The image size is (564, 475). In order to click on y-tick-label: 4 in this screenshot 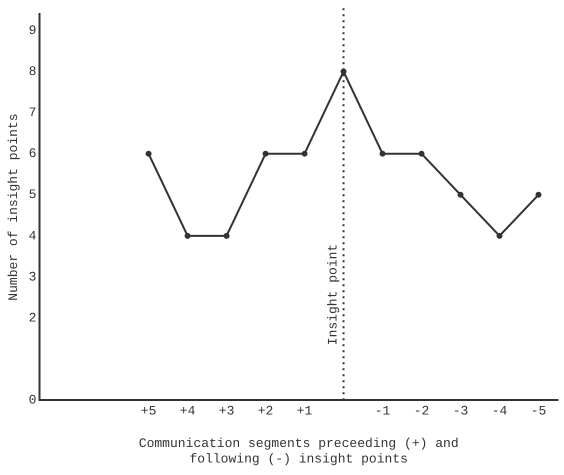, I will do `click(32, 236)`.